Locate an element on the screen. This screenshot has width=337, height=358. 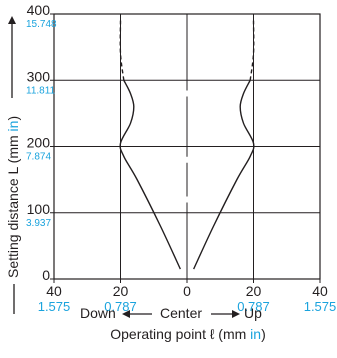
y-tick-label-inch: 15.748 is located at coordinates (41, 24).